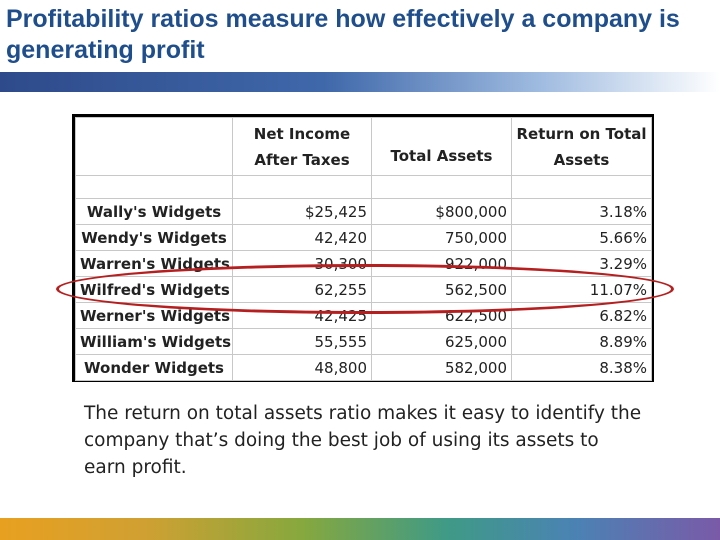 Image resolution: width=720 pixels, height=540 pixels. Describe the element at coordinates (154, 367) in the screenshot. I see `company-name: Wonder Widgets` at that location.